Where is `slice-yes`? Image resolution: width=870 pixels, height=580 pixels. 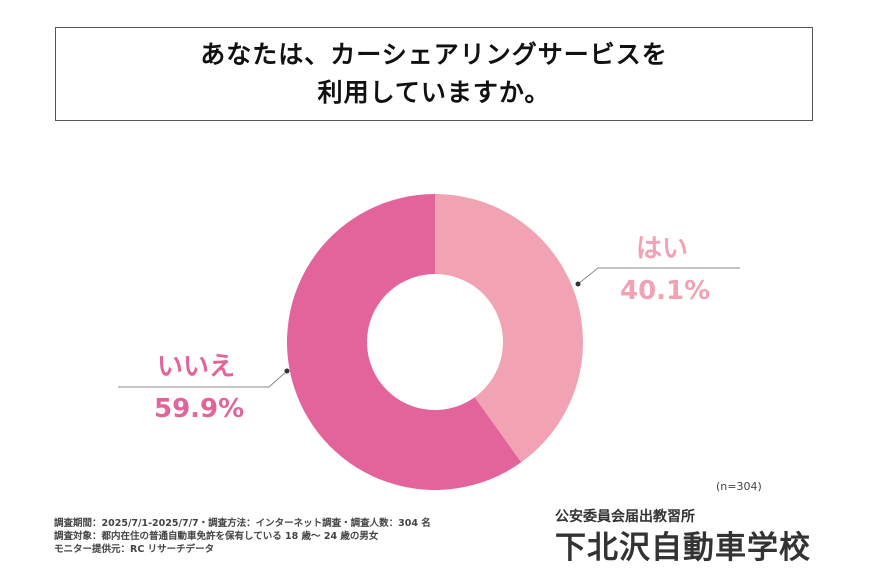
slice-yes is located at coordinates (509, 328).